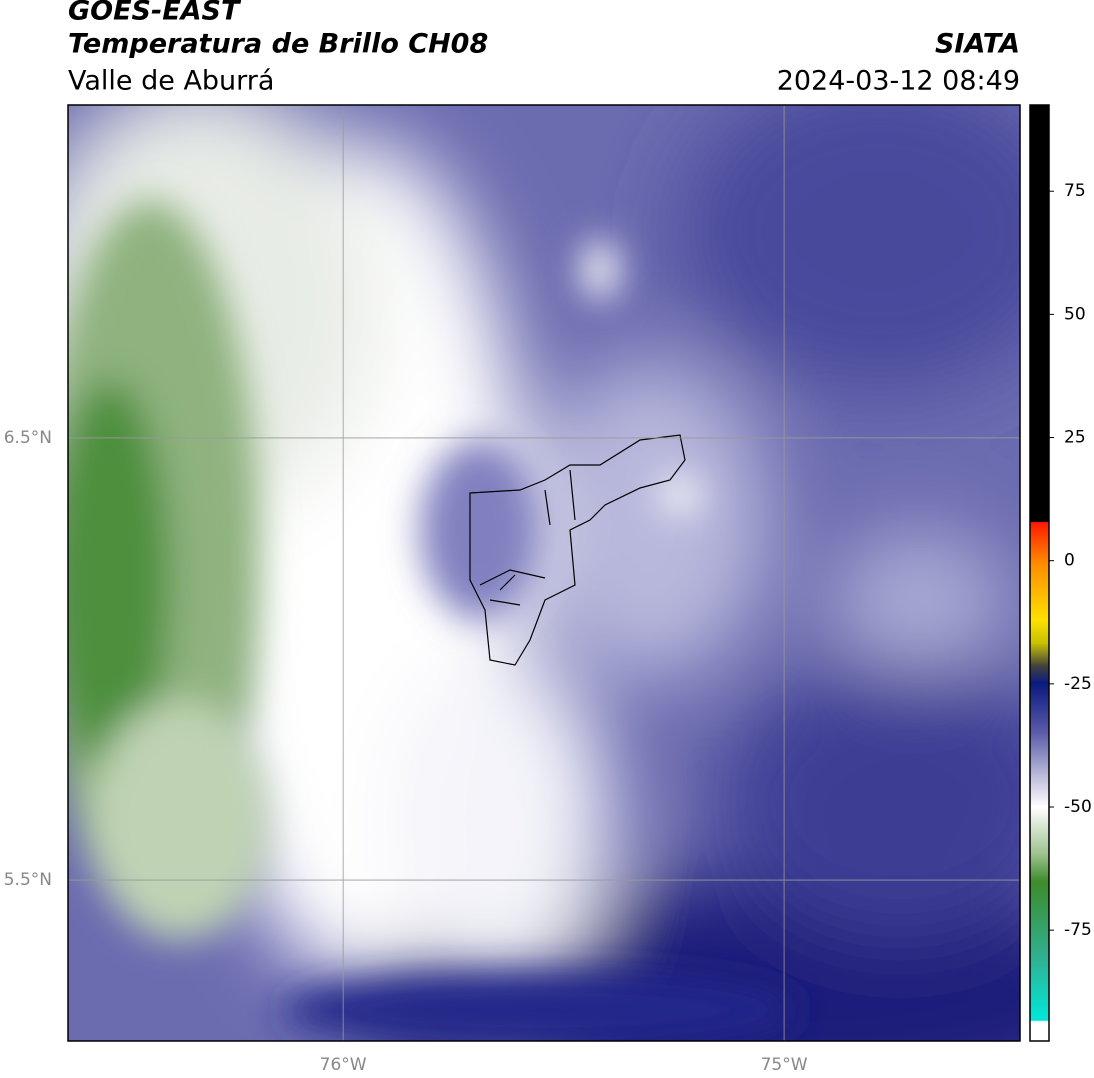  Describe the element at coordinates (1075, 438) in the screenshot. I see `colorbar-tick-label: 25` at that location.